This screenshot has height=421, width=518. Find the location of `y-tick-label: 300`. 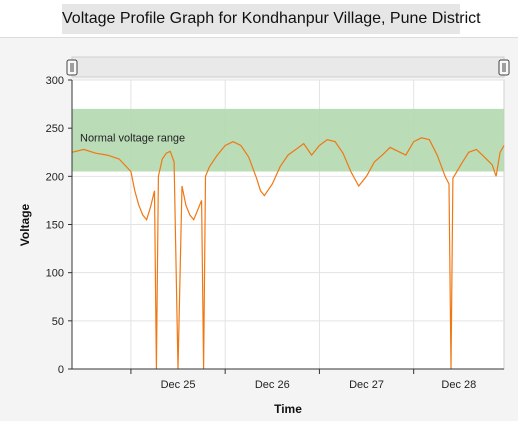

y-tick-label: 300 is located at coordinates (55, 81).